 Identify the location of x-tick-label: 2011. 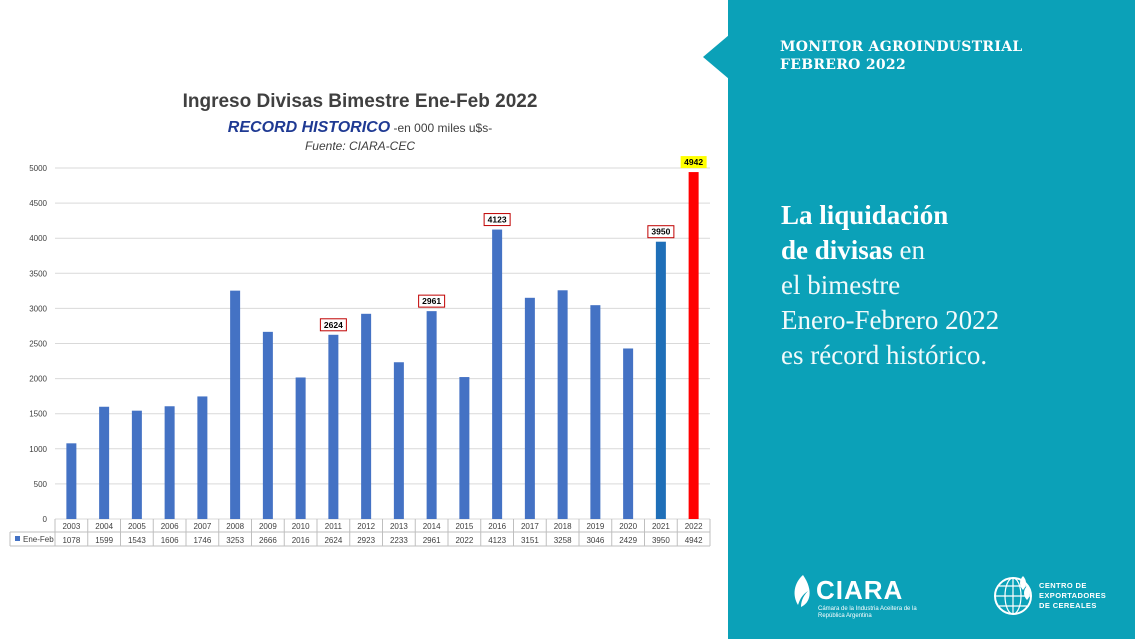
(334, 526).